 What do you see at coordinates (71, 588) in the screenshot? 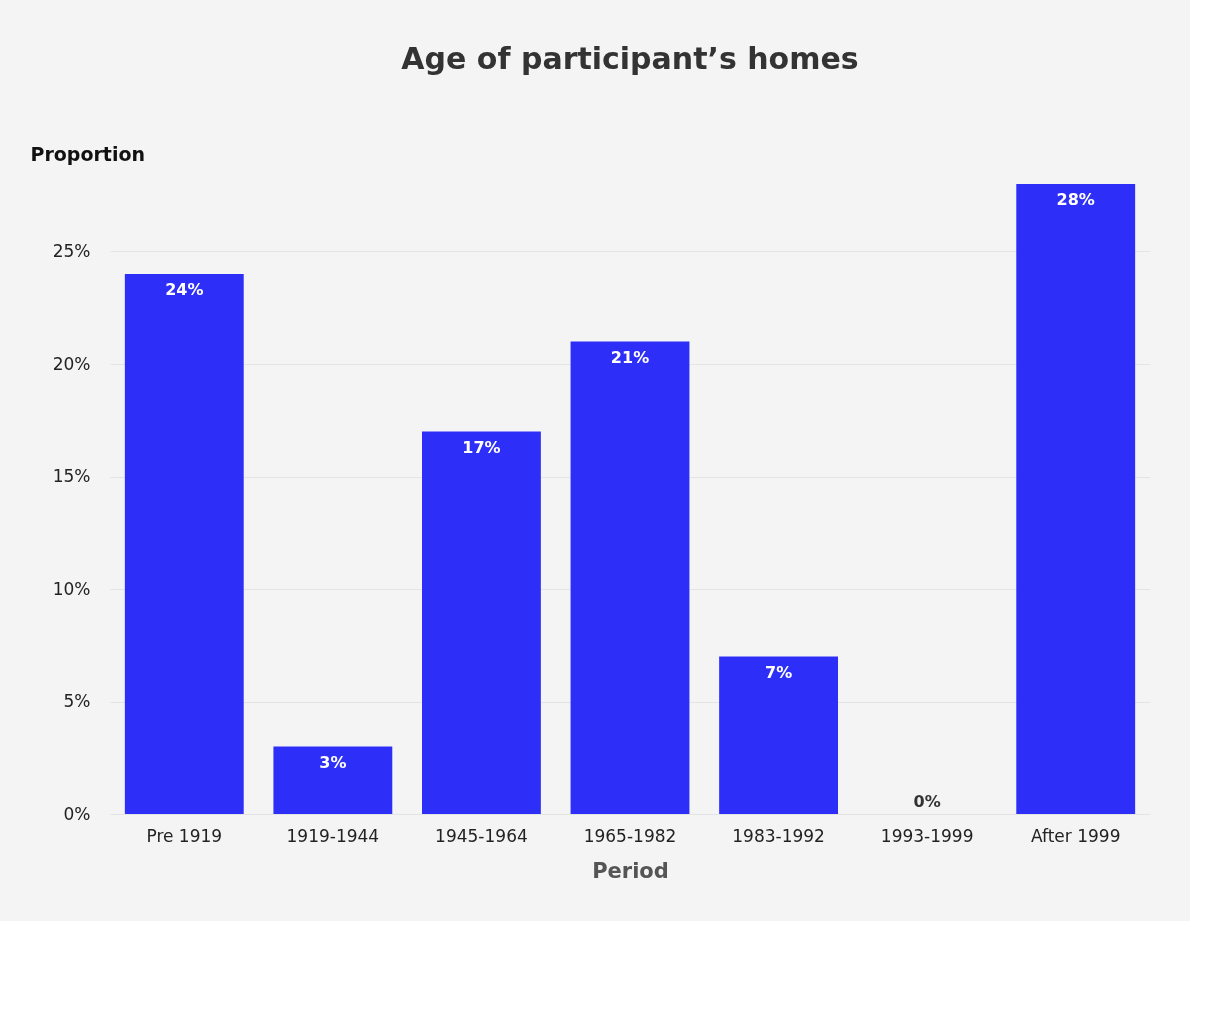
I see `y-tick-label: 10%` at bounding box center [71, 588].